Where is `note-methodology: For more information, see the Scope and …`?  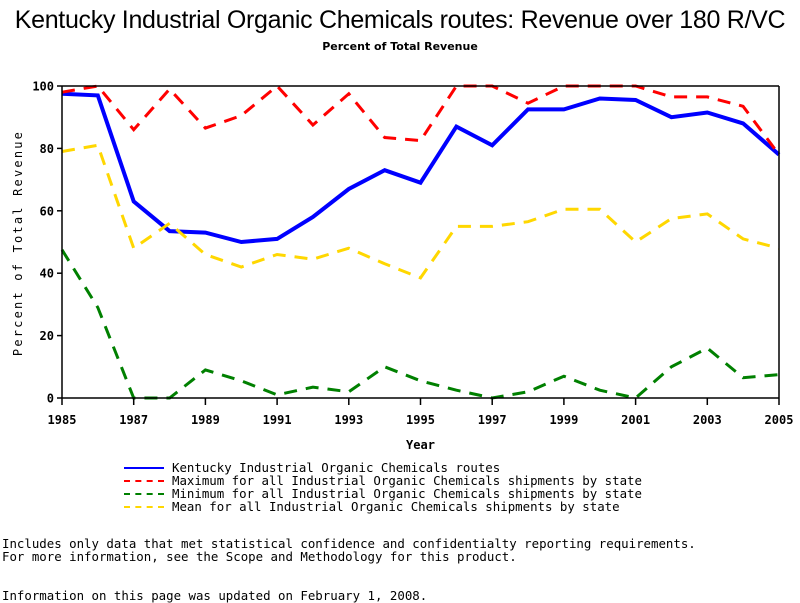
note-methodology: For more information, see the Scope and … is located at coordinates (259, 556).